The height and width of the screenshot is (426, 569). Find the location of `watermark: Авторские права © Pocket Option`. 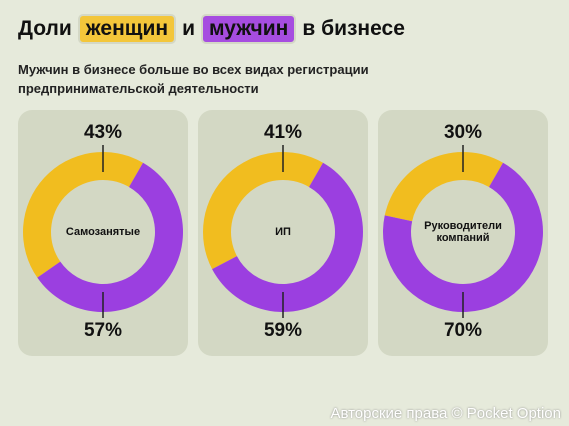

watermark: Авторские права © Pocket Option is located at coordinates (445, 413).